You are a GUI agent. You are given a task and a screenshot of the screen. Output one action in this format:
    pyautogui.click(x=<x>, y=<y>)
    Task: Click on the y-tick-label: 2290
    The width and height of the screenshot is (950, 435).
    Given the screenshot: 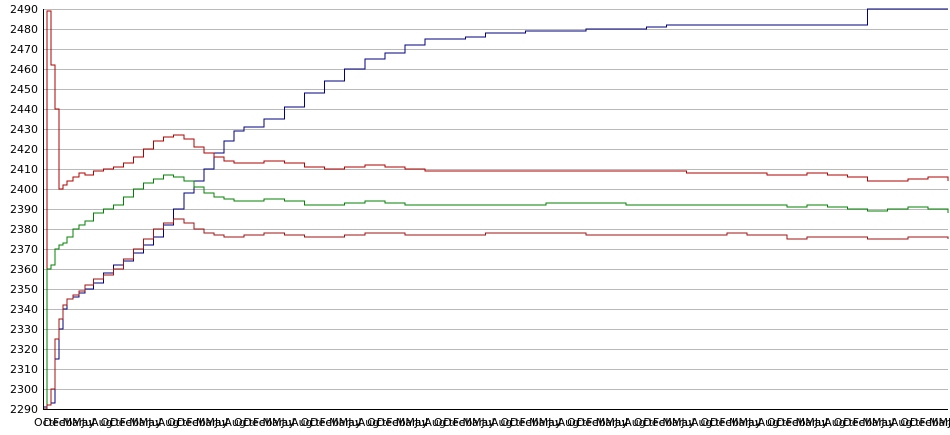 What is the action you would take?
    pyautogui.click(x=24, y=409)
    